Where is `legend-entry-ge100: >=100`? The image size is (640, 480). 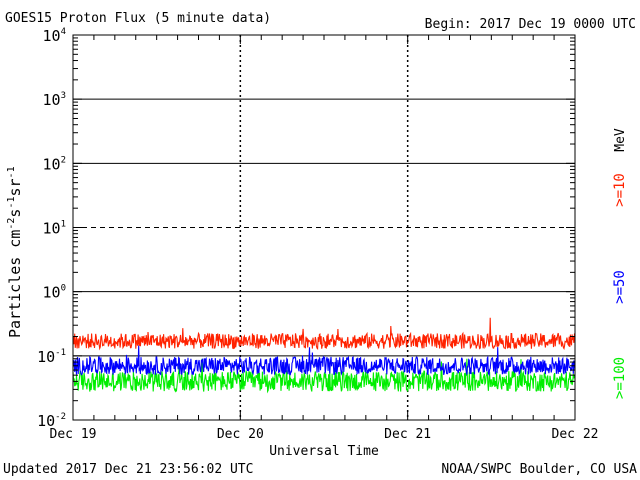 legend-entry-ge100: >=100 is located at coordinates (620, 378).